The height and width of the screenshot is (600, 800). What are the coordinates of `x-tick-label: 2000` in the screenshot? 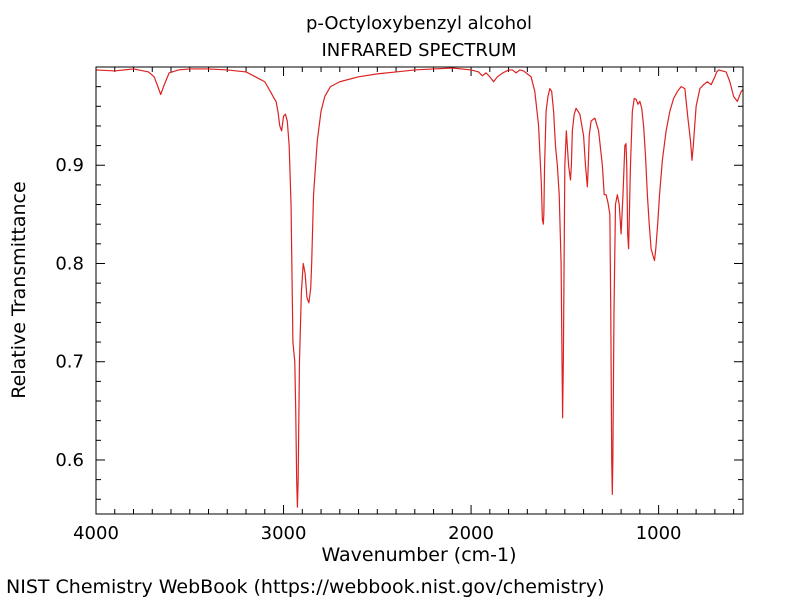 It's located at (471, 533).